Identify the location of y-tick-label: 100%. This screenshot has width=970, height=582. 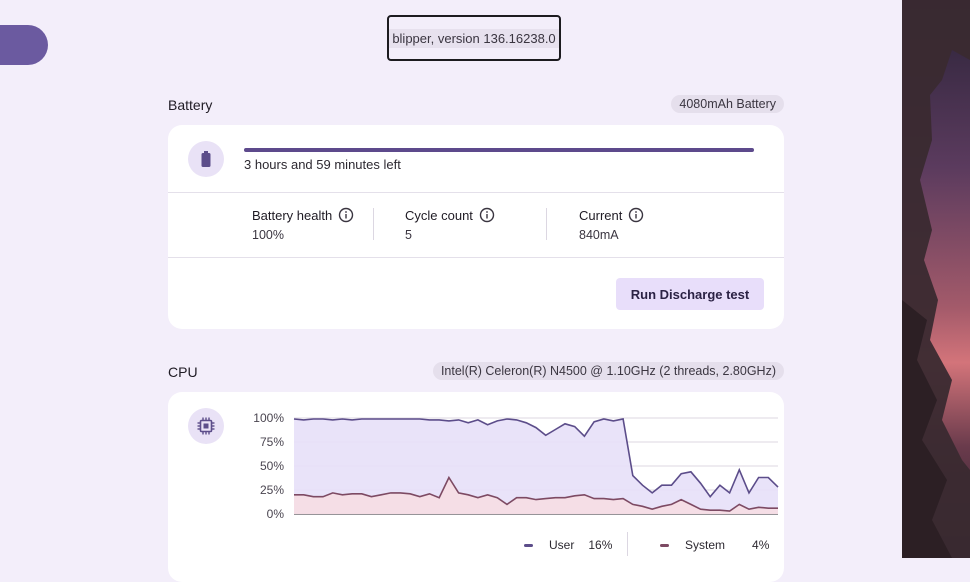
(268, 418).